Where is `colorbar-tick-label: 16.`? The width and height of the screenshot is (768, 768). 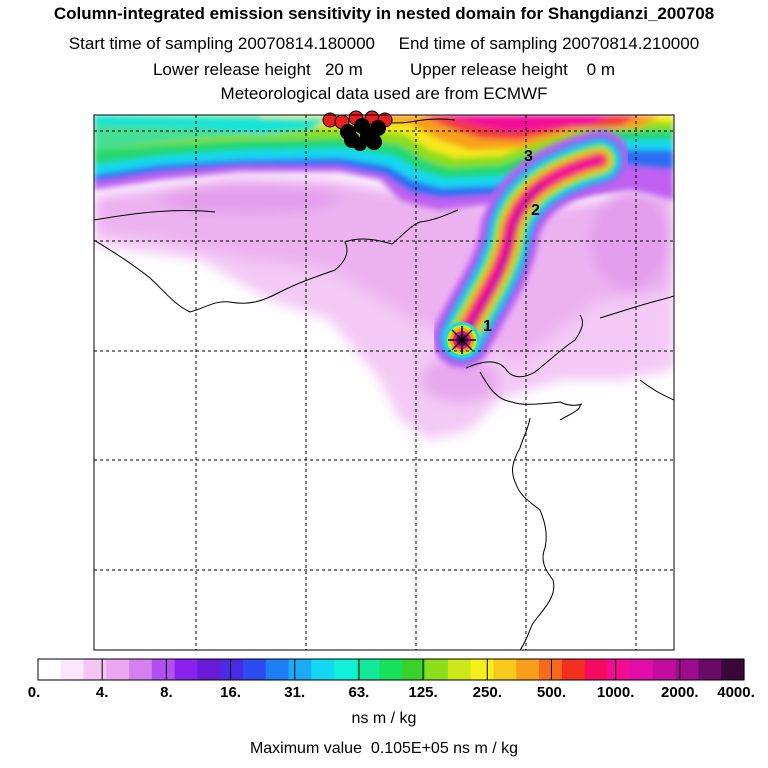 colorbar-tick-label: 16. is located at coordinates (230, 692).